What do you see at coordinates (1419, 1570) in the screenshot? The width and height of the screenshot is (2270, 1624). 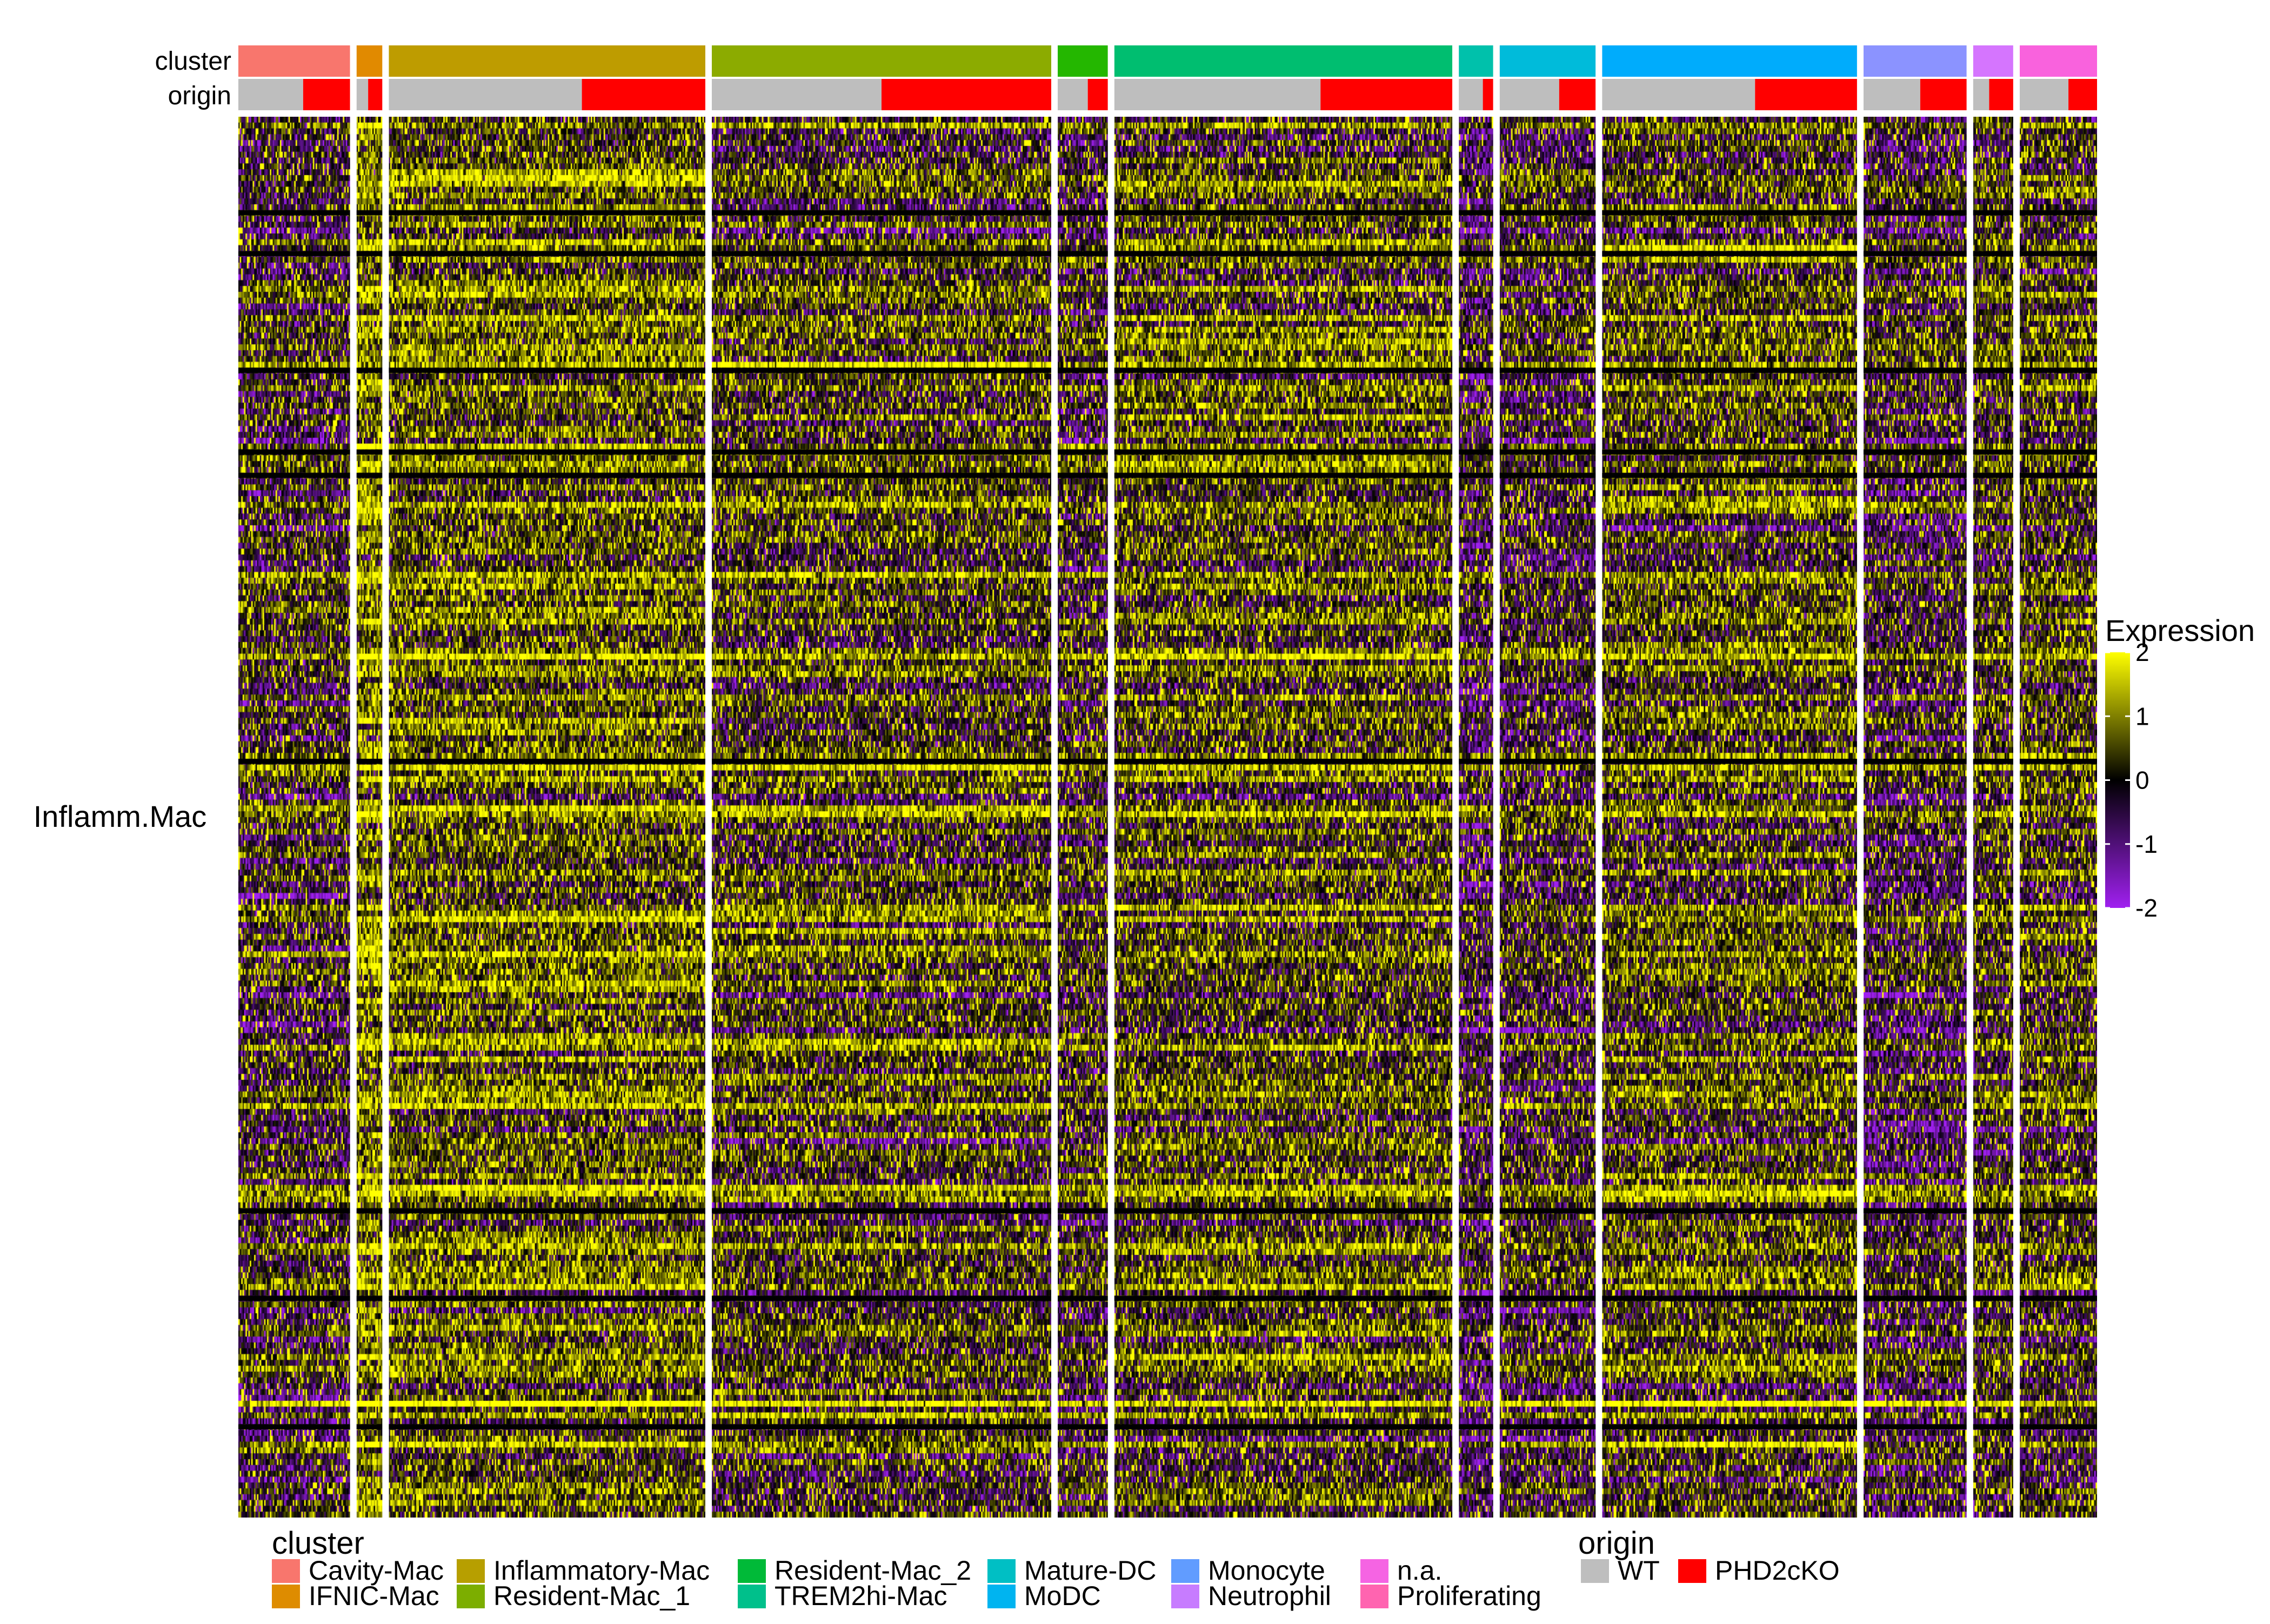 I see `legend-label-cluster-5-0: n.a.` at bounding box center [1419, 1570].